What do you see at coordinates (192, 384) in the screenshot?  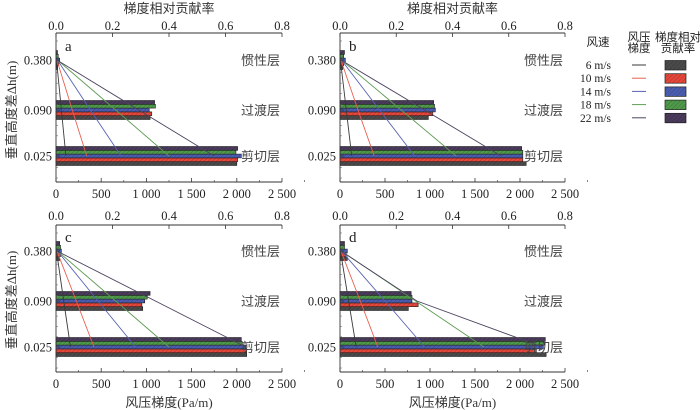 I see `bottom-tick-label: 1 500` at bounding box center [192, 384].